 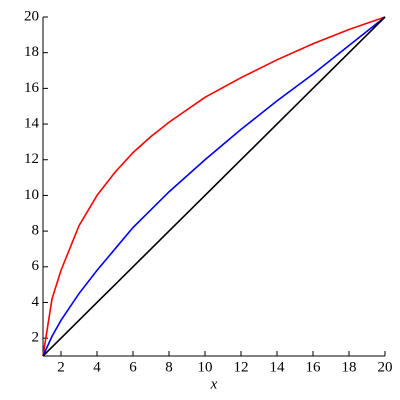 What do you see at coordinates (36, 302) in the screenshot?
I see `y-tick-label: 4` at bounding box center [36, 302].